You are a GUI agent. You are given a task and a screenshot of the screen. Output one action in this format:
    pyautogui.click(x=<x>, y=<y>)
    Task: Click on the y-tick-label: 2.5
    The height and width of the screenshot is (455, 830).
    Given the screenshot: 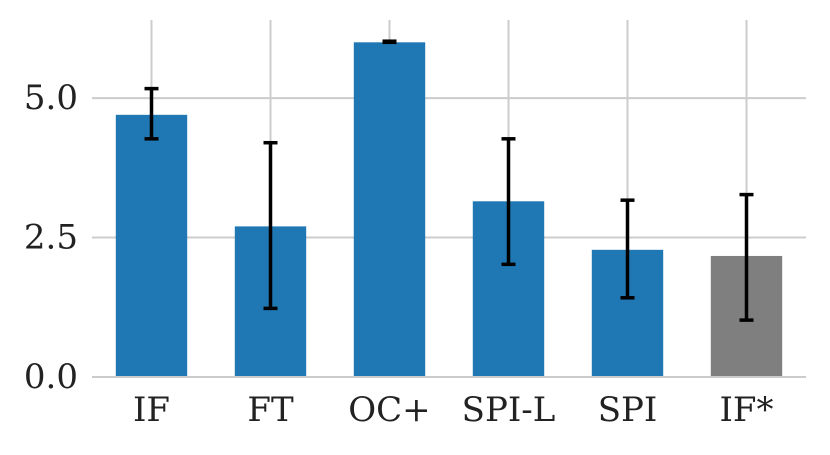 What is the action you would take?
    pyautogui.click(x=51, y=238)
    